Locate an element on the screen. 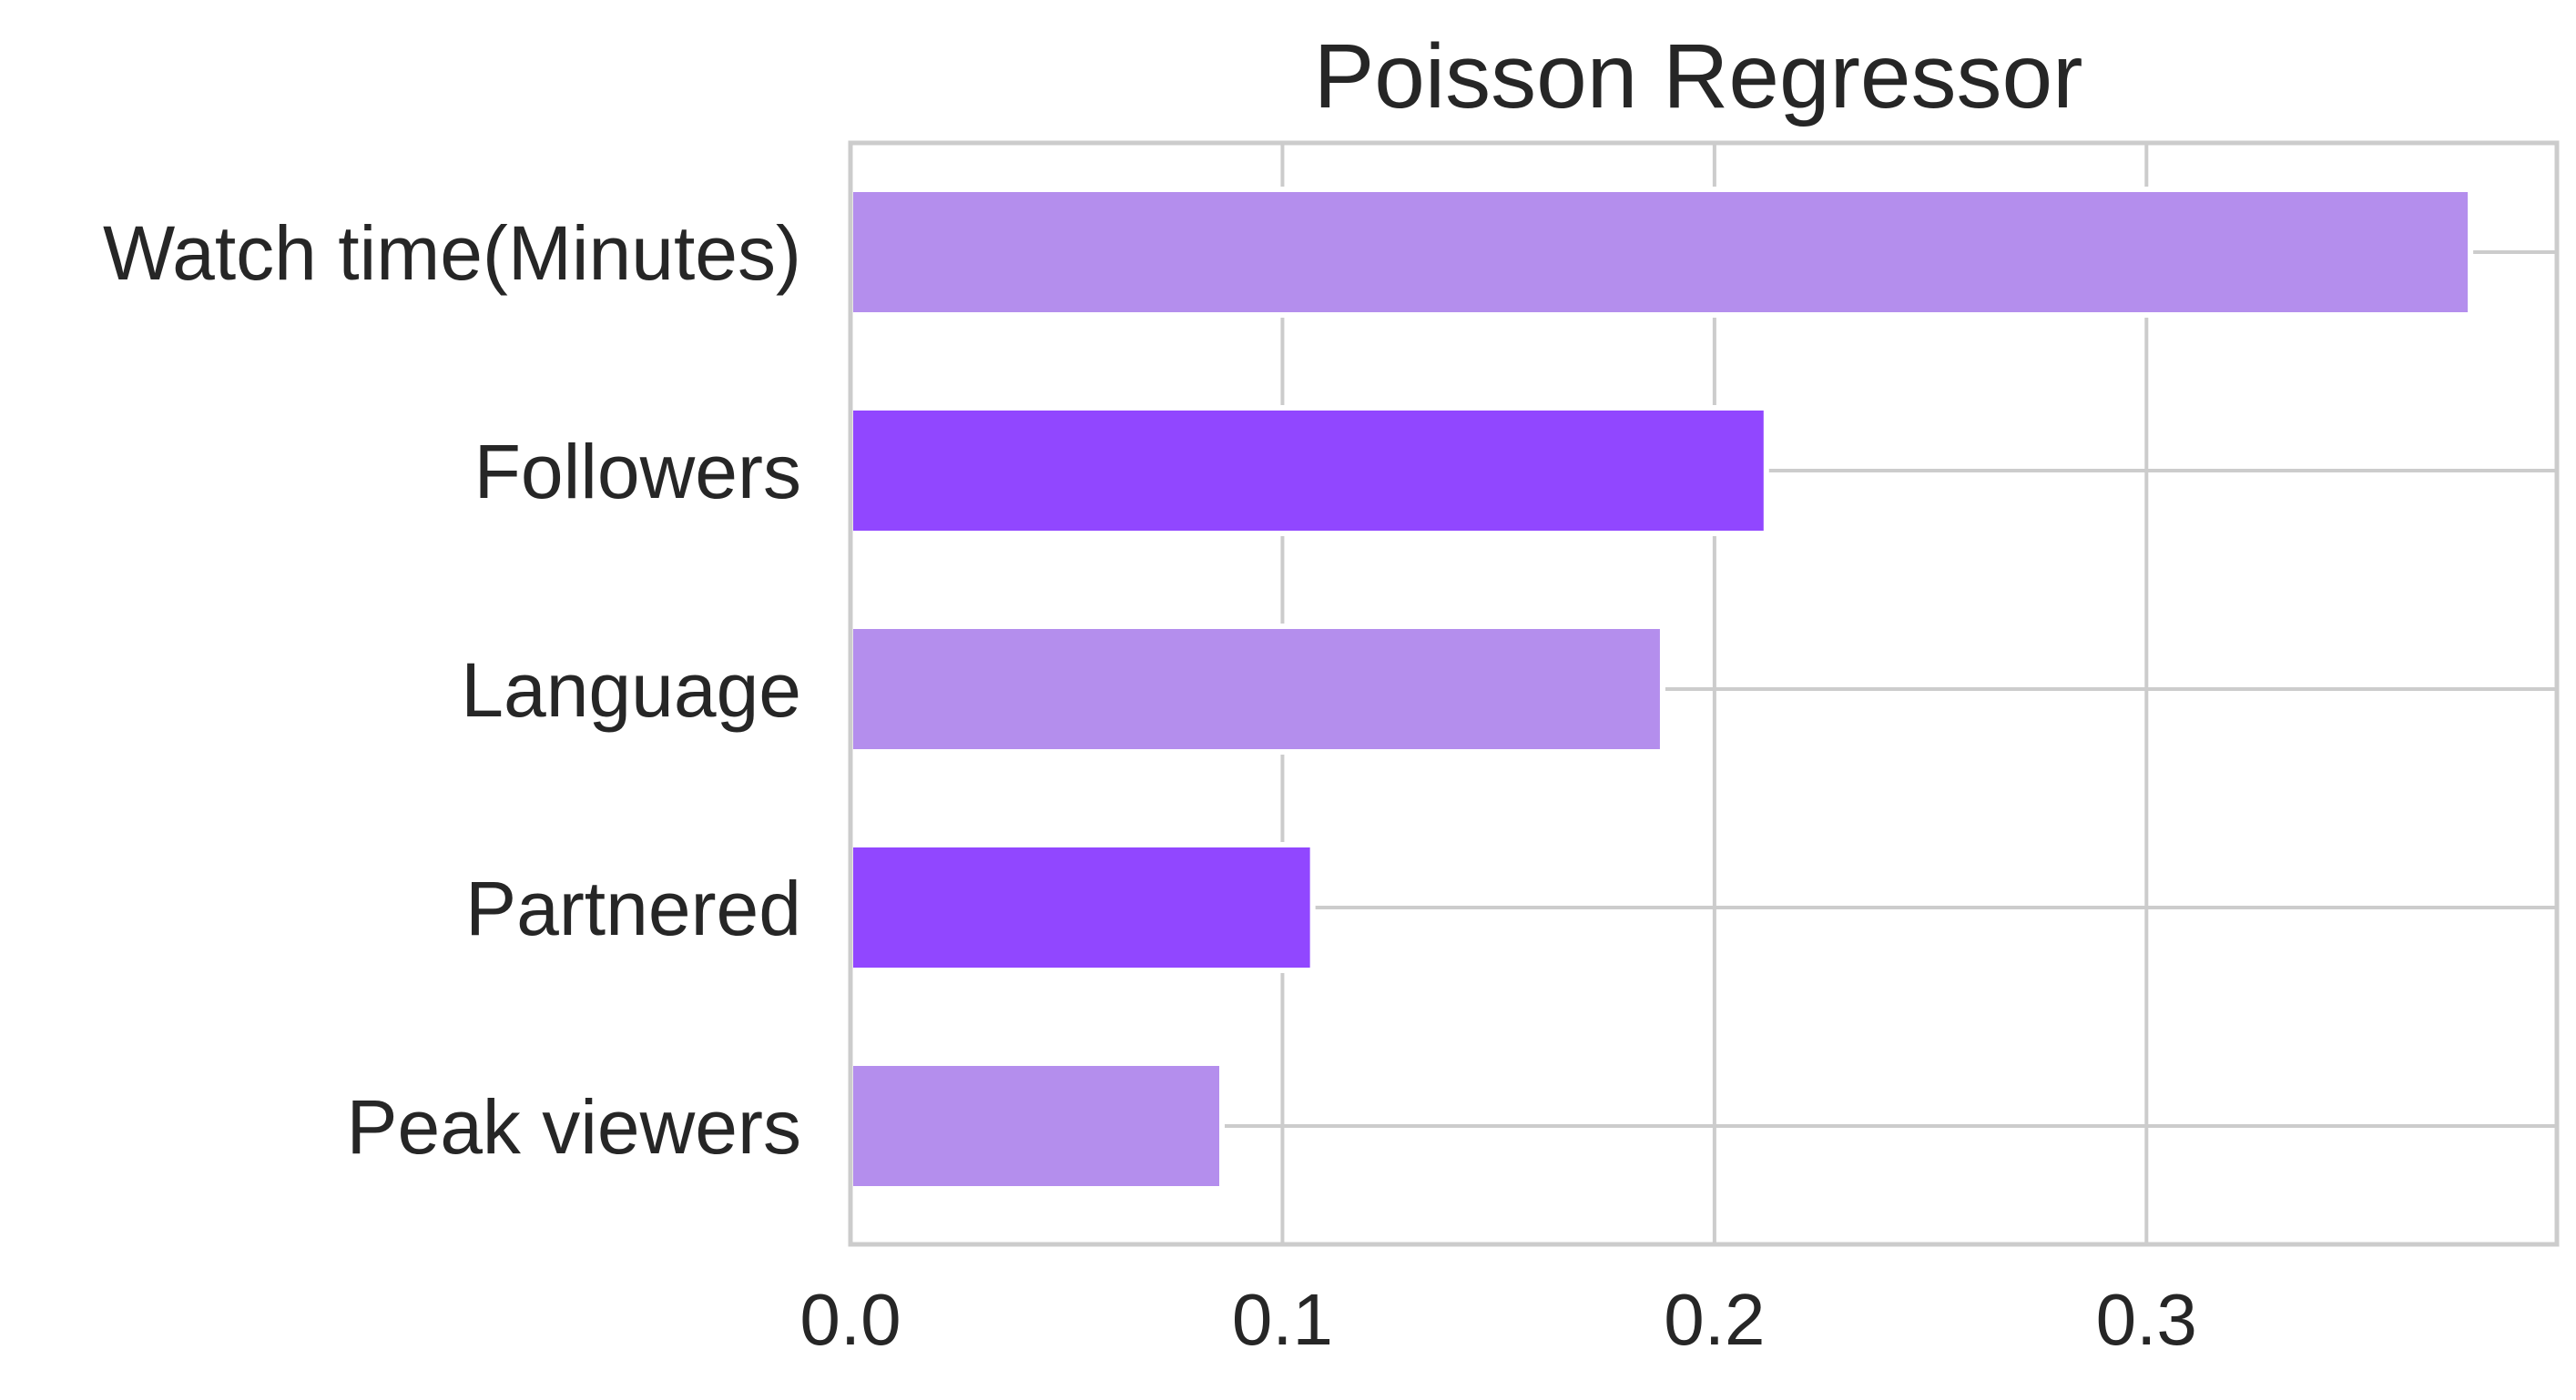  chart-title: Poisson Regressor is located at coordinates (1698, 76).